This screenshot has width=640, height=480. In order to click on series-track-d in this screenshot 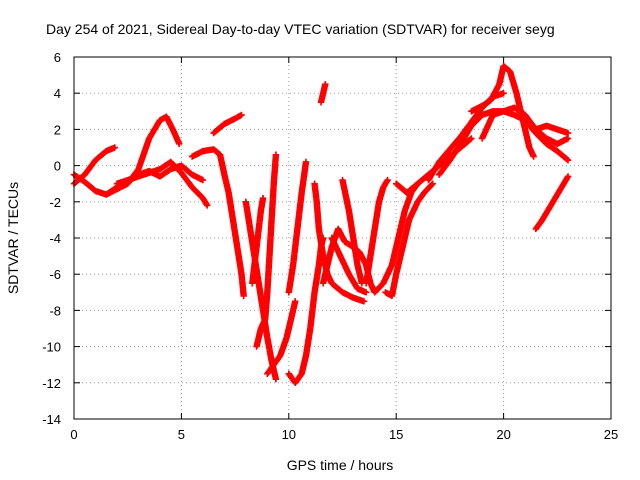, I will do `click(162, 183)`.